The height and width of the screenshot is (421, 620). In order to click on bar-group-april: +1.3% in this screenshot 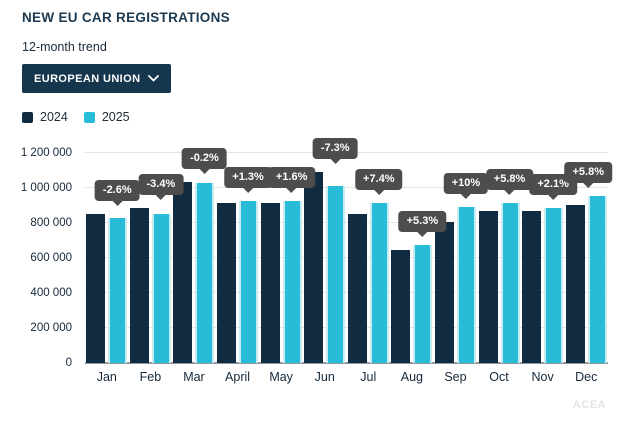, I will do `click(244, 258)`.